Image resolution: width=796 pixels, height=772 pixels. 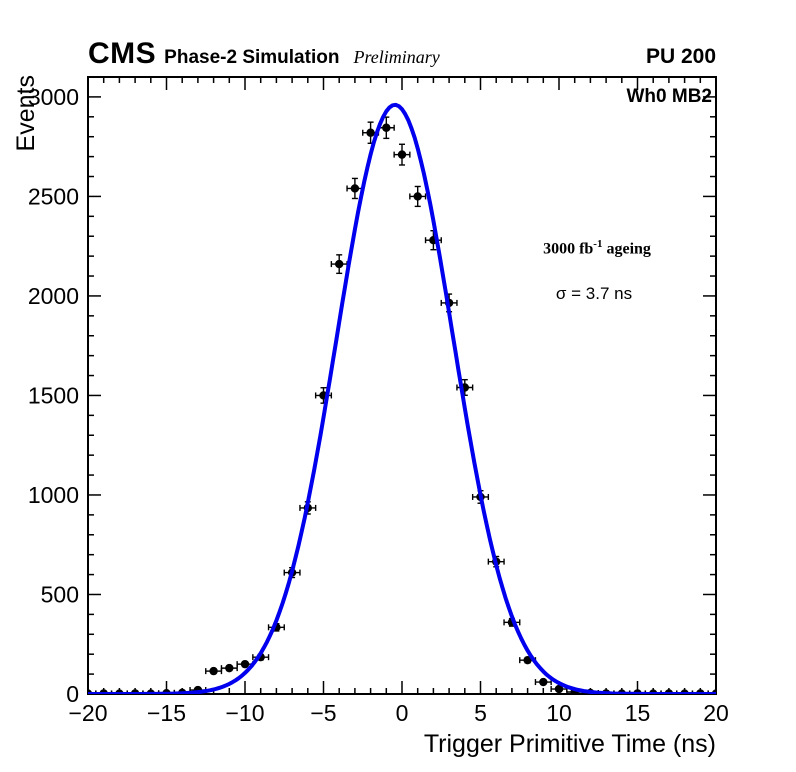 What do you see at coordinates (480, 713) in the screenshot?
I see `x-tick-label: 5` at bounding box center [480, 713].